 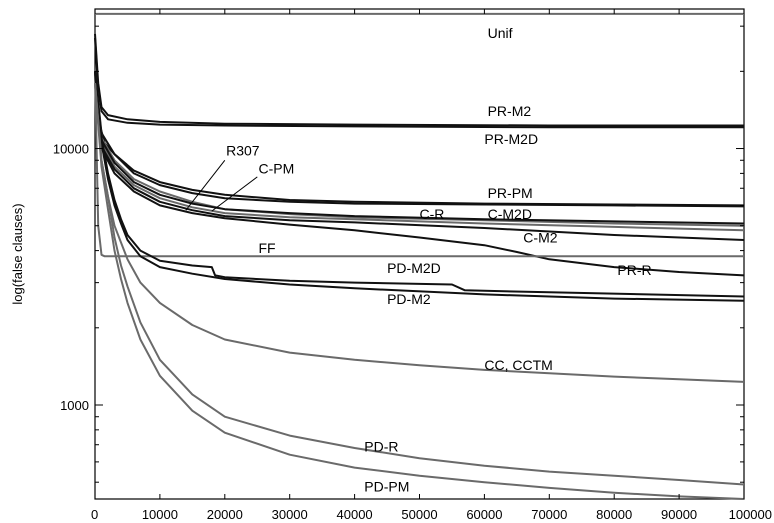 I want to click on x-tick-label: 40000, so click(x=355, y=514).